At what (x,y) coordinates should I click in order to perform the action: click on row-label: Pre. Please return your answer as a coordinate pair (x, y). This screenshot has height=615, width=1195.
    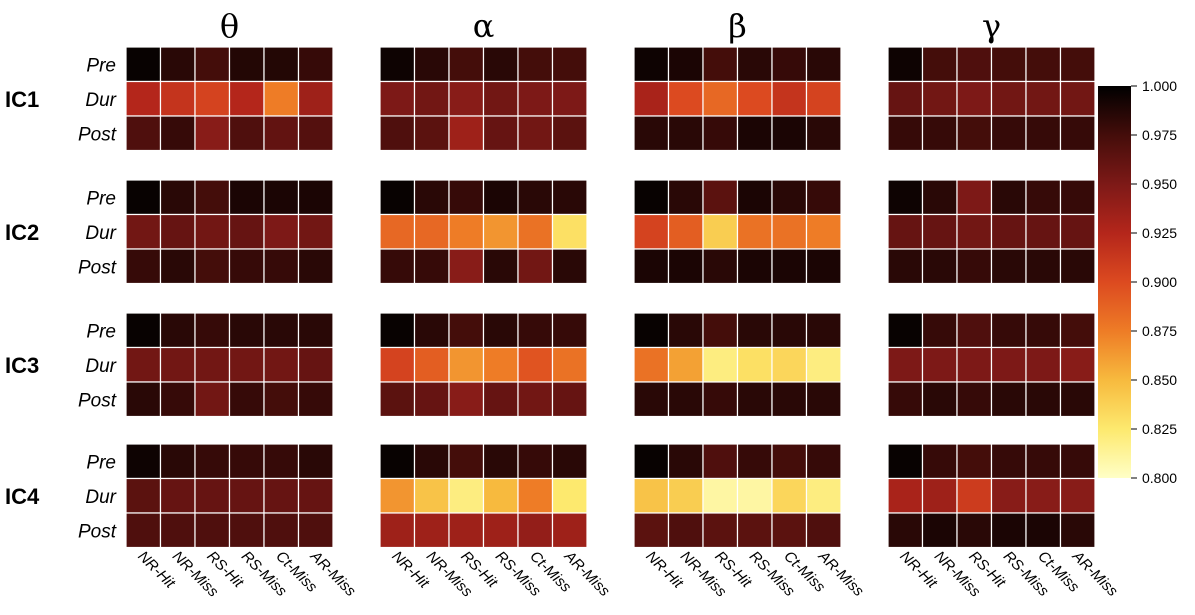
    Looking at the image, I should click on (101, 65).